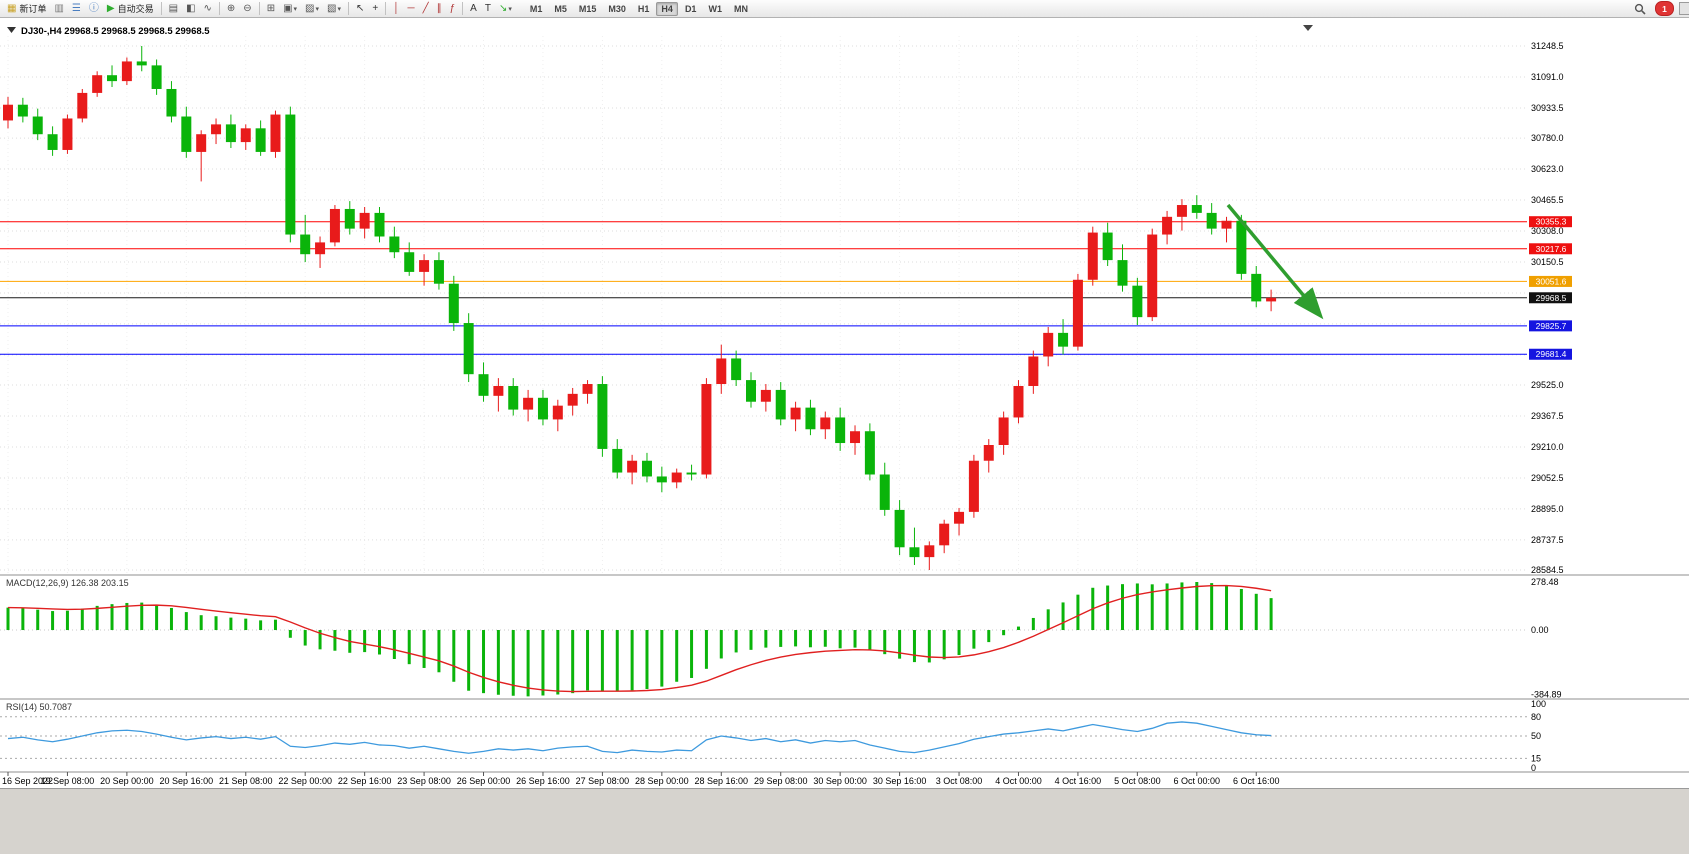 This screenshot has height=854, width=1689. What do you see at coordinates (1547, 46) in the screenshot?
I see `price-tick-label: 31248.5` at bounding box center [1547, 46].